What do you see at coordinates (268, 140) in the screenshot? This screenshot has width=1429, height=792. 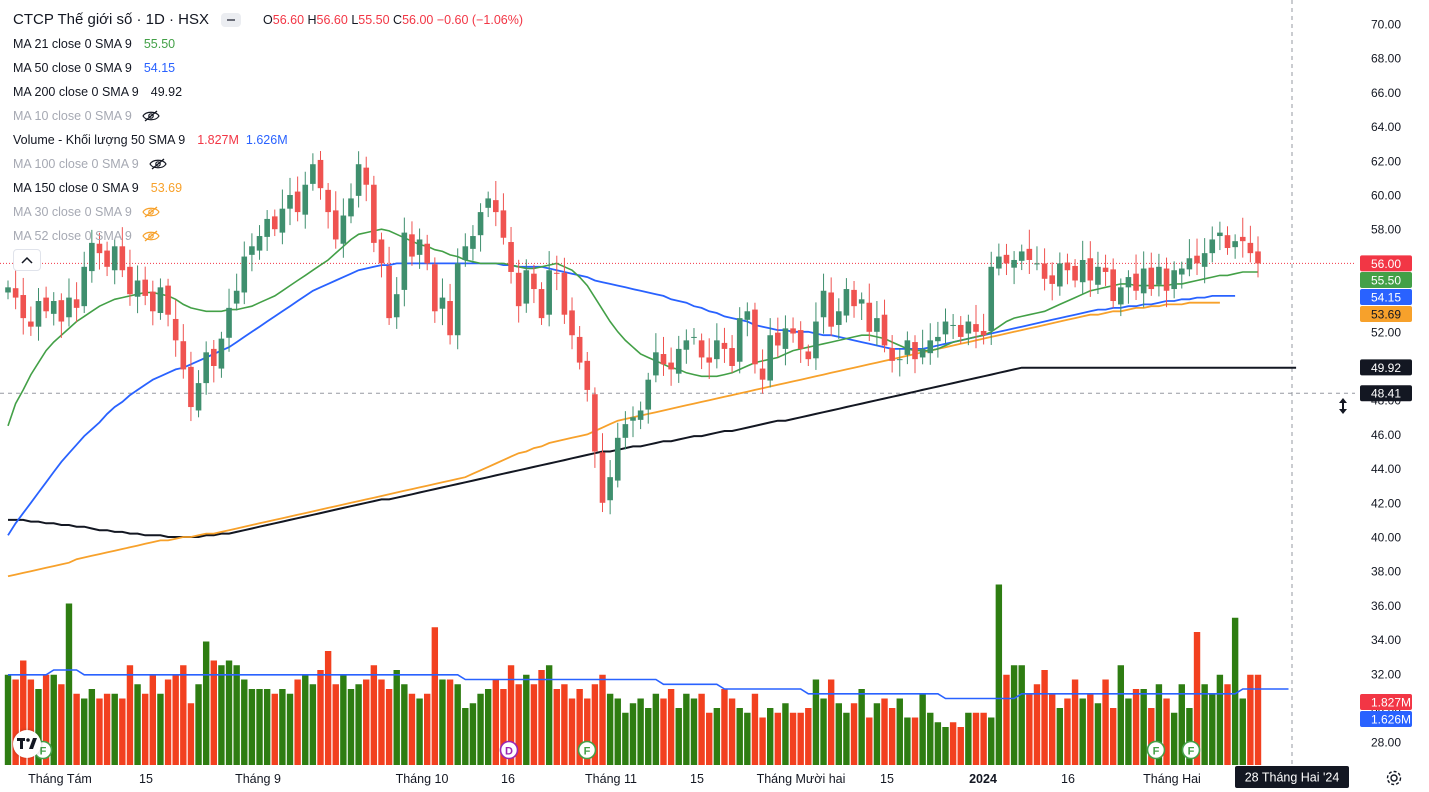 I see `legend-row: Volume - Khối lượng 50 SMA 9 1.827M 1.626M` at bounding box center [268, 140].